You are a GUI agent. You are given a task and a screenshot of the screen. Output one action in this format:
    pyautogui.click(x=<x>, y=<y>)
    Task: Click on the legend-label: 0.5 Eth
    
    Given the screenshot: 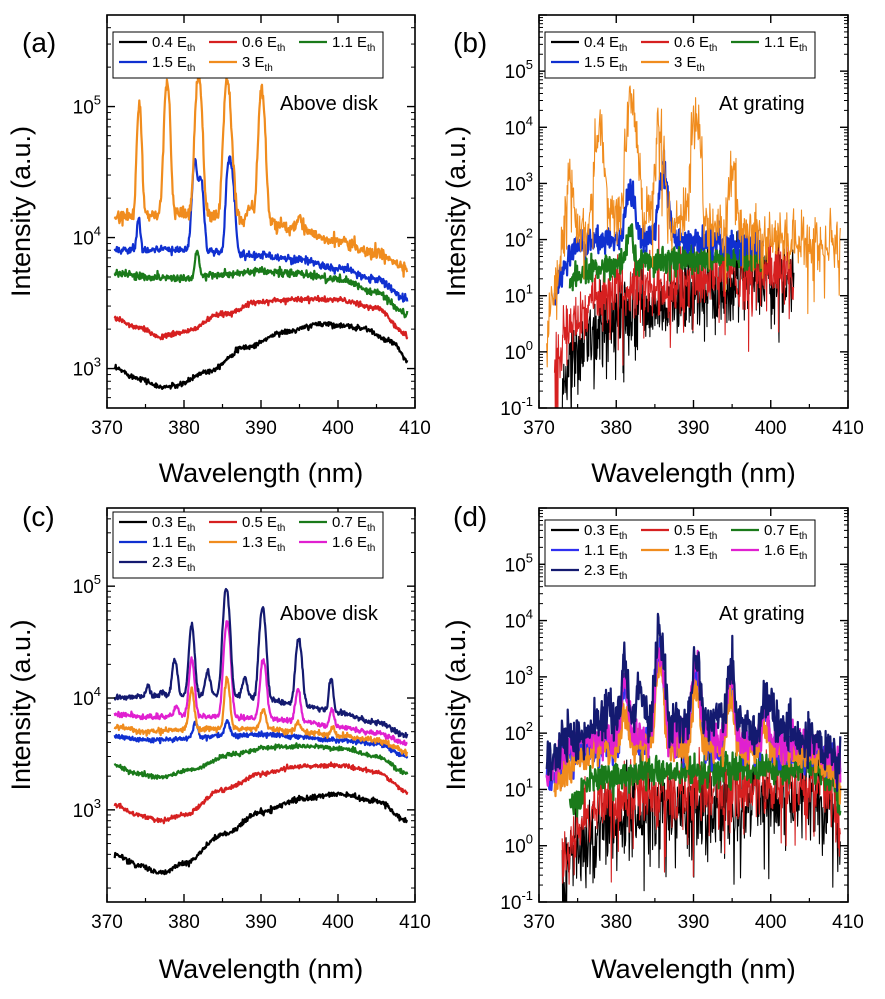 What is the action you would take?
    pyautogui.click(x=695, y=532)
    